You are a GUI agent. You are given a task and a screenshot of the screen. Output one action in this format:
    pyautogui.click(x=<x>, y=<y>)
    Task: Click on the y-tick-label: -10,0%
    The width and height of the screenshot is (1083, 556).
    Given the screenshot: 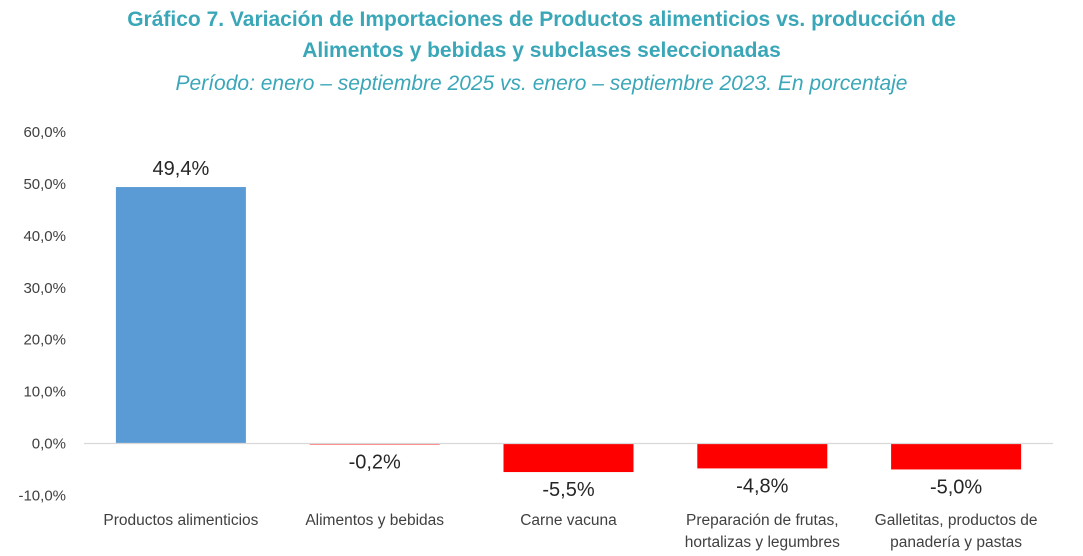 What is the action you would take?
    pyautogui.click(x=42, y=495)
    